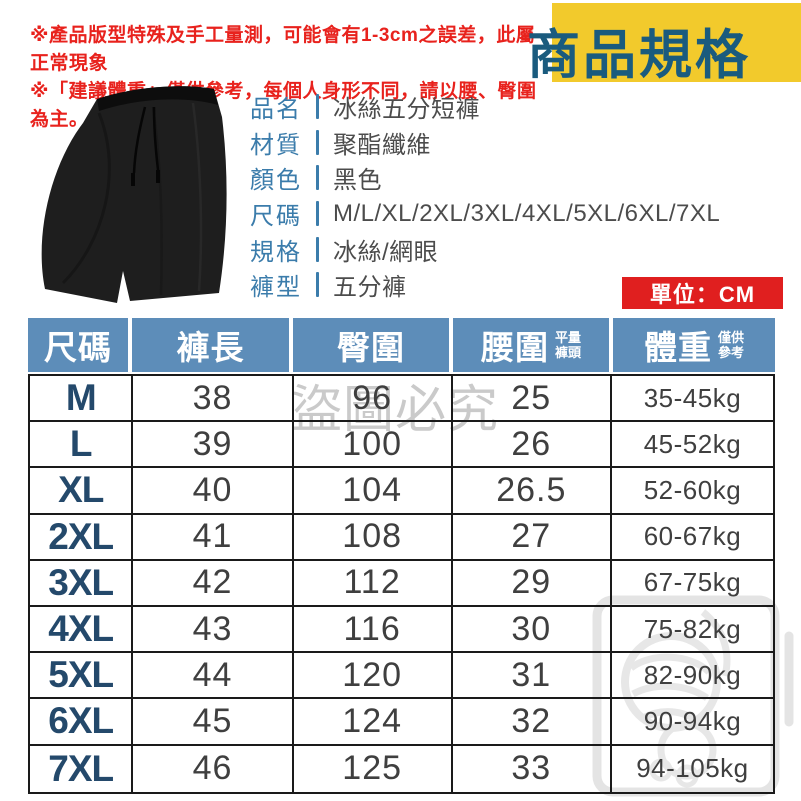  I want to click on info-label: 材質, so click(276, 145).